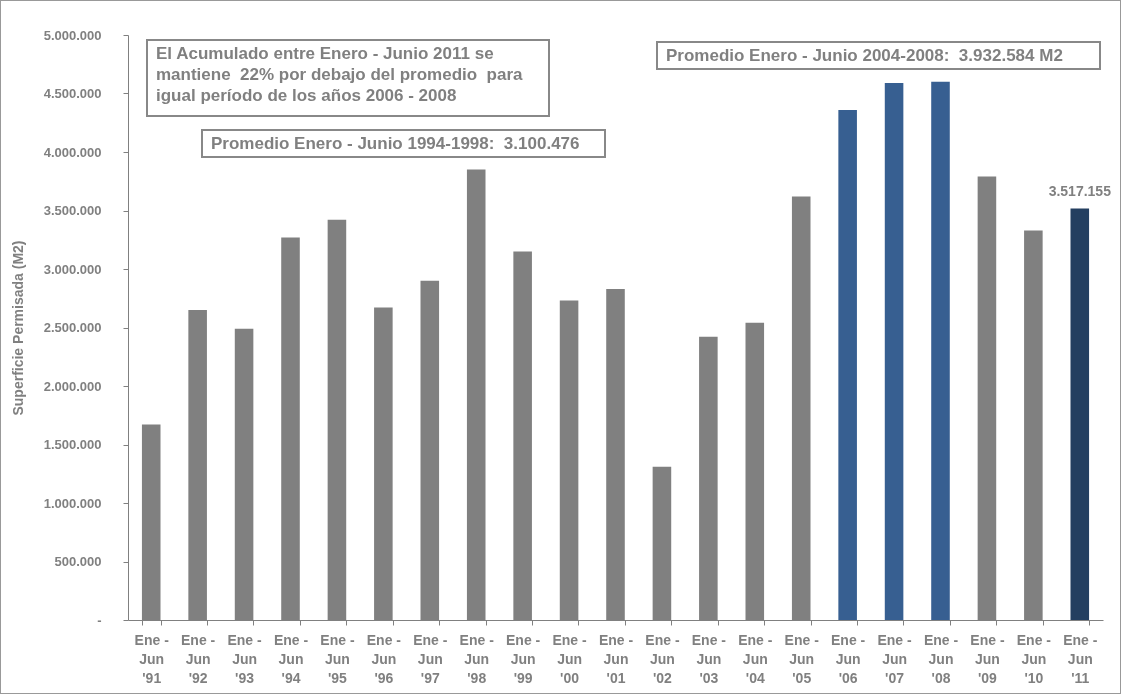 Image resolution: width=1121 pixels, height=694 pixels. I want to click on y-tick-label: 3.000.000, so click(72, 269).